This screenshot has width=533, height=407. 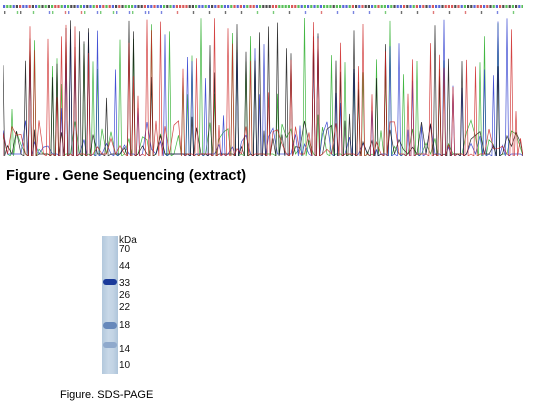 I want to click on marker-label-14: 14, so click(x=125, y=349).